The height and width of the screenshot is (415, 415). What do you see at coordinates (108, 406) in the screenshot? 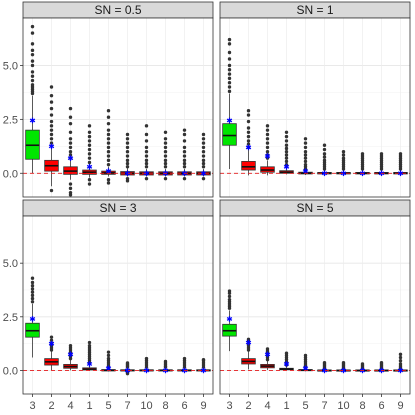
I see `x-tick-label: 5` at bounding box center [108, 406].